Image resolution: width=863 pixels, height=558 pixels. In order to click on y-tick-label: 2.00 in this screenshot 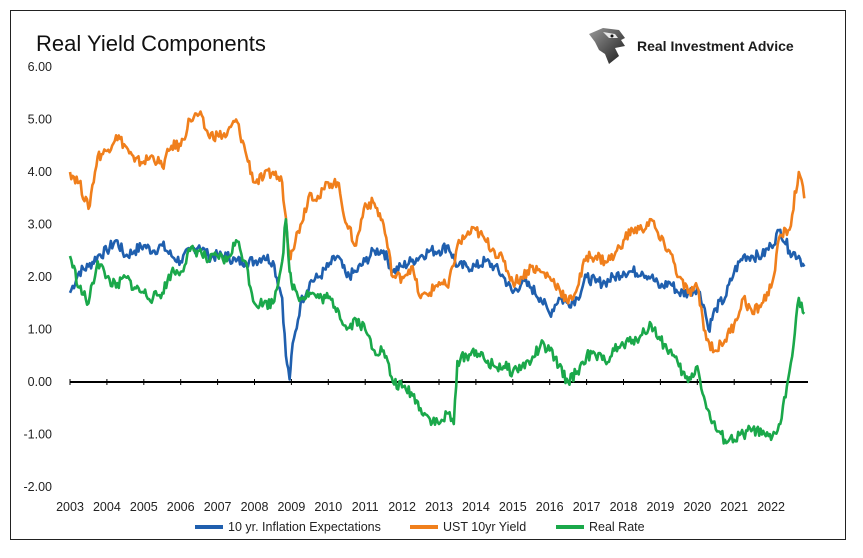, I will do `click(40, 277)`.